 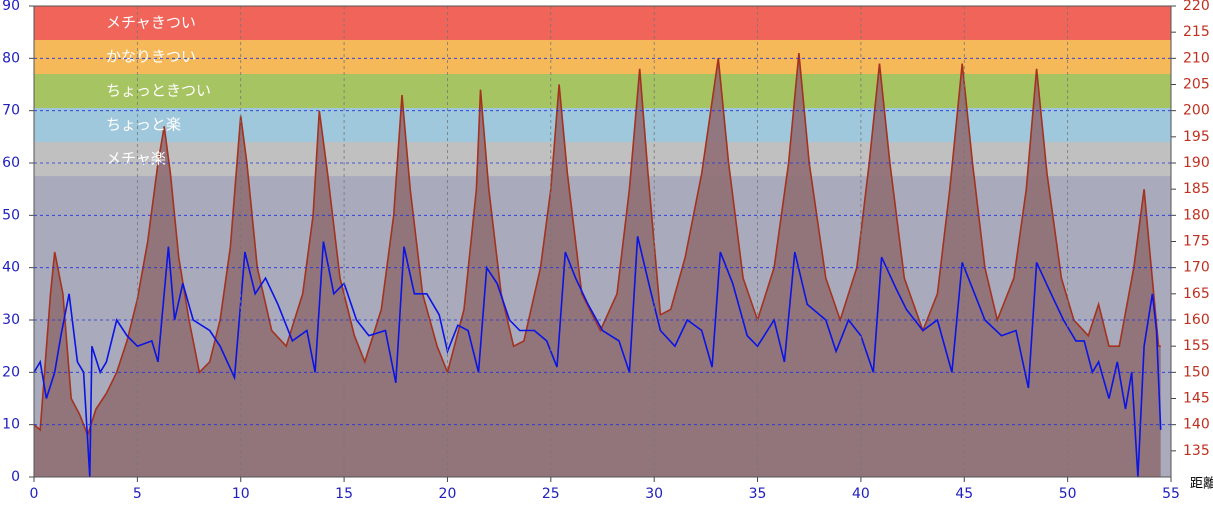 What do you see at coordinates (1196, 320) in the screenshot?
I see `y2-tick-label: 160` at bounding box center [1196, 320].